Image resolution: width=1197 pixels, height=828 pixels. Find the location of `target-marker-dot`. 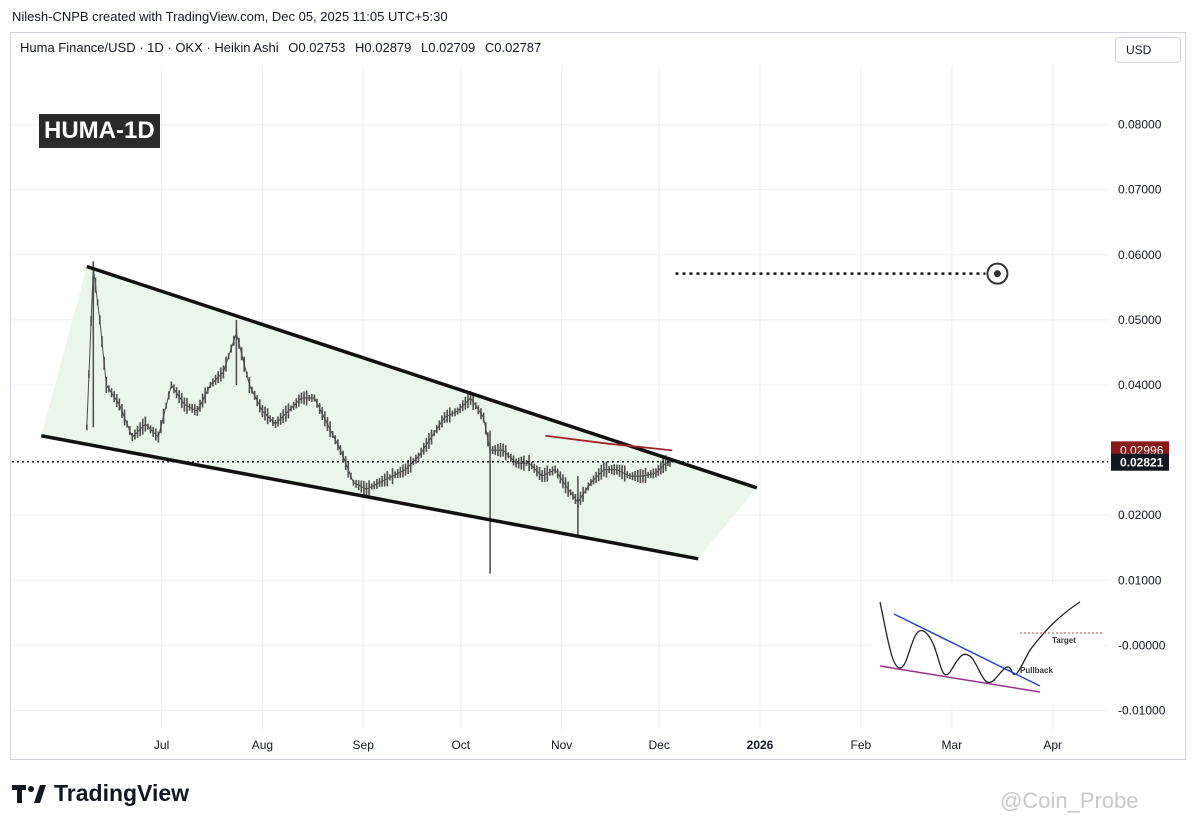

target-marker-dot is located at coordinates (997, 274).